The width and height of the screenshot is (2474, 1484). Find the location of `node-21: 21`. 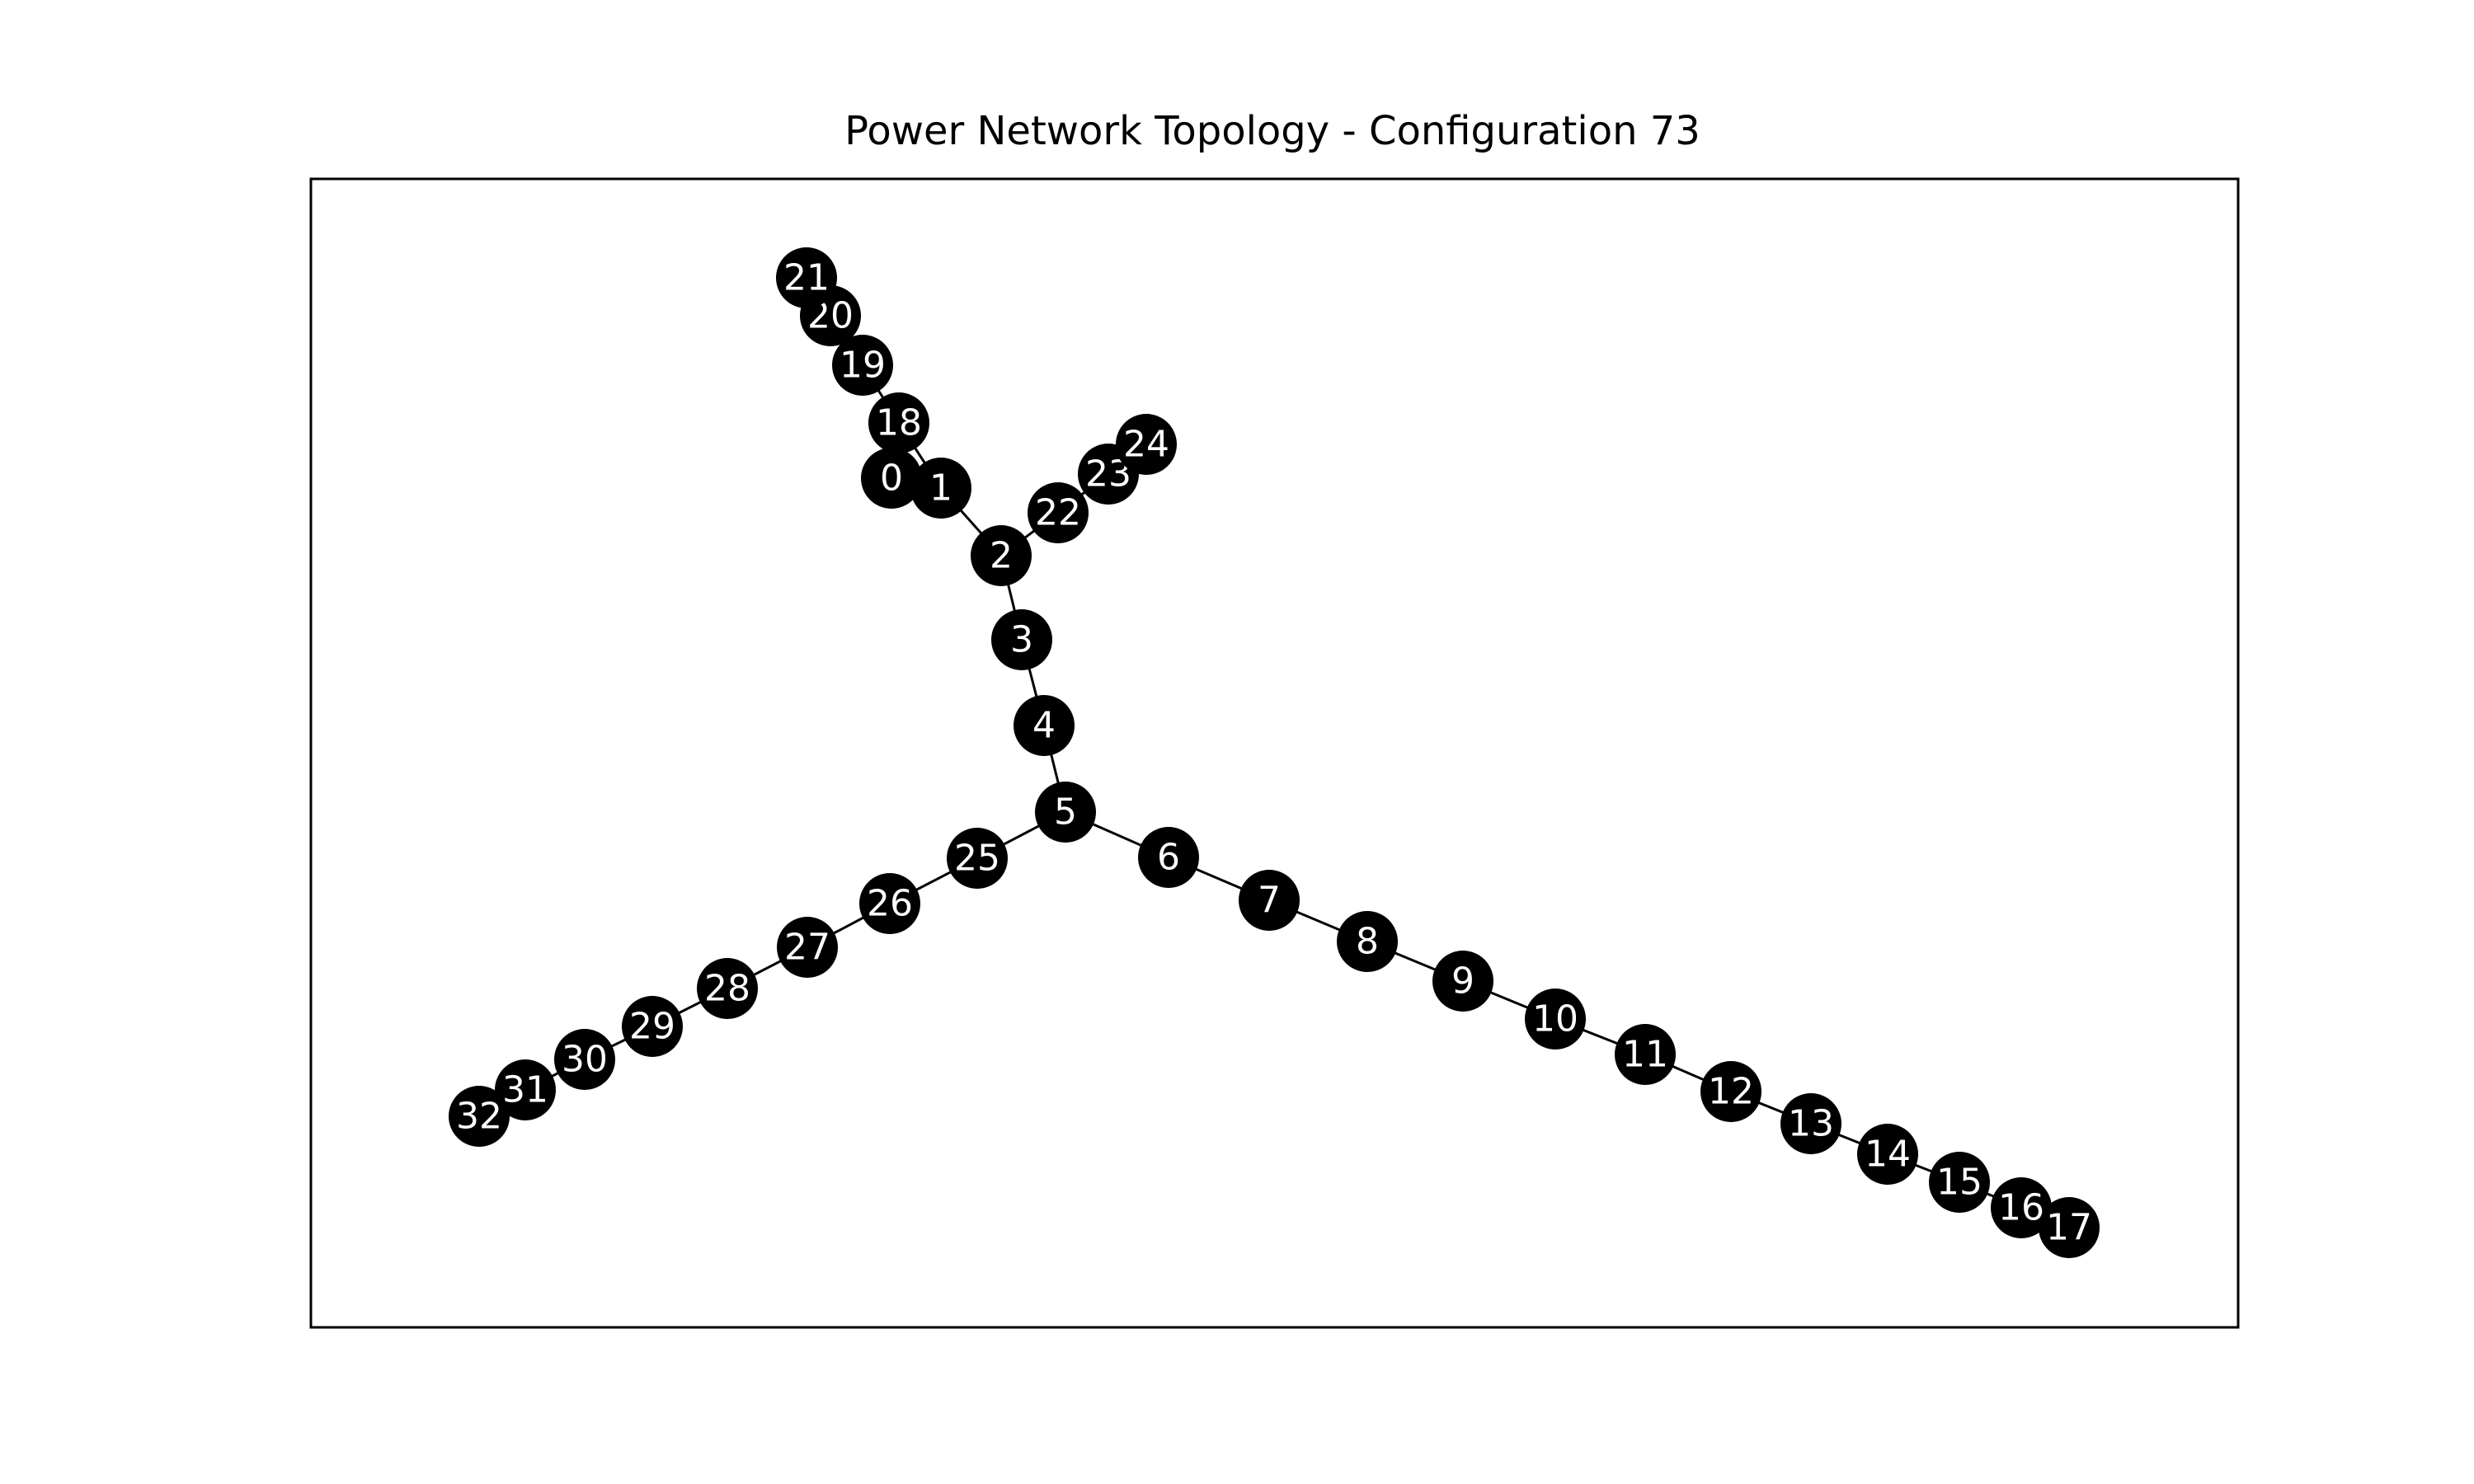

node-21: 21 is located at coordinates (806, 277).